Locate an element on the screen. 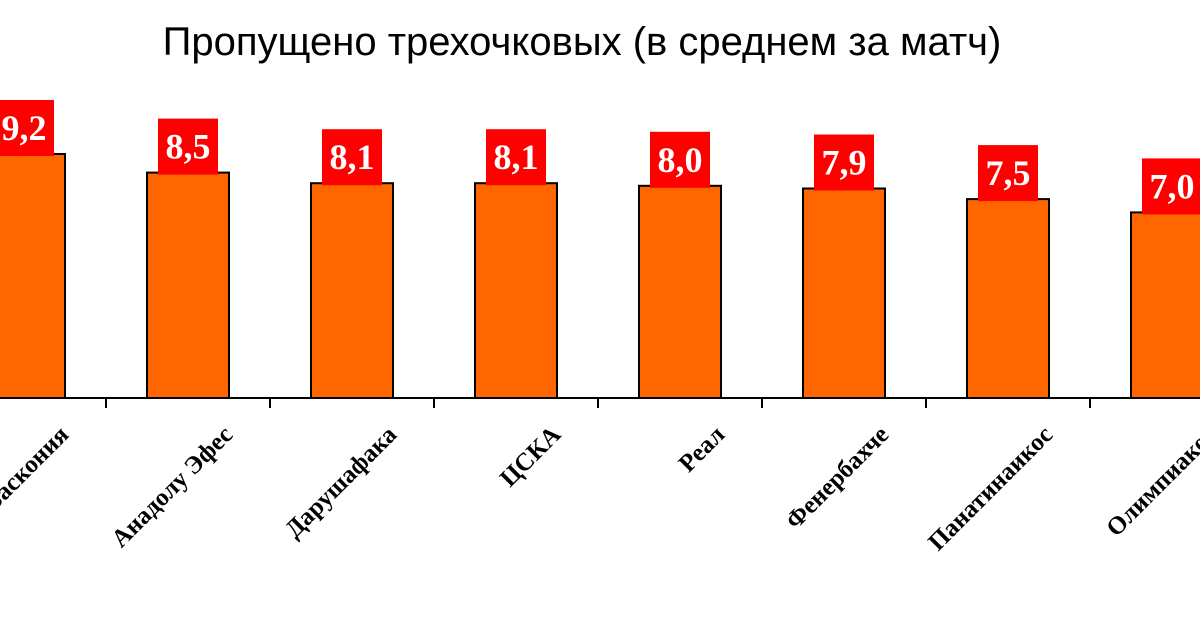 This screenshot has width=1200, height=635. data-label-2: 8,5 is located at coordinates (188, 146).